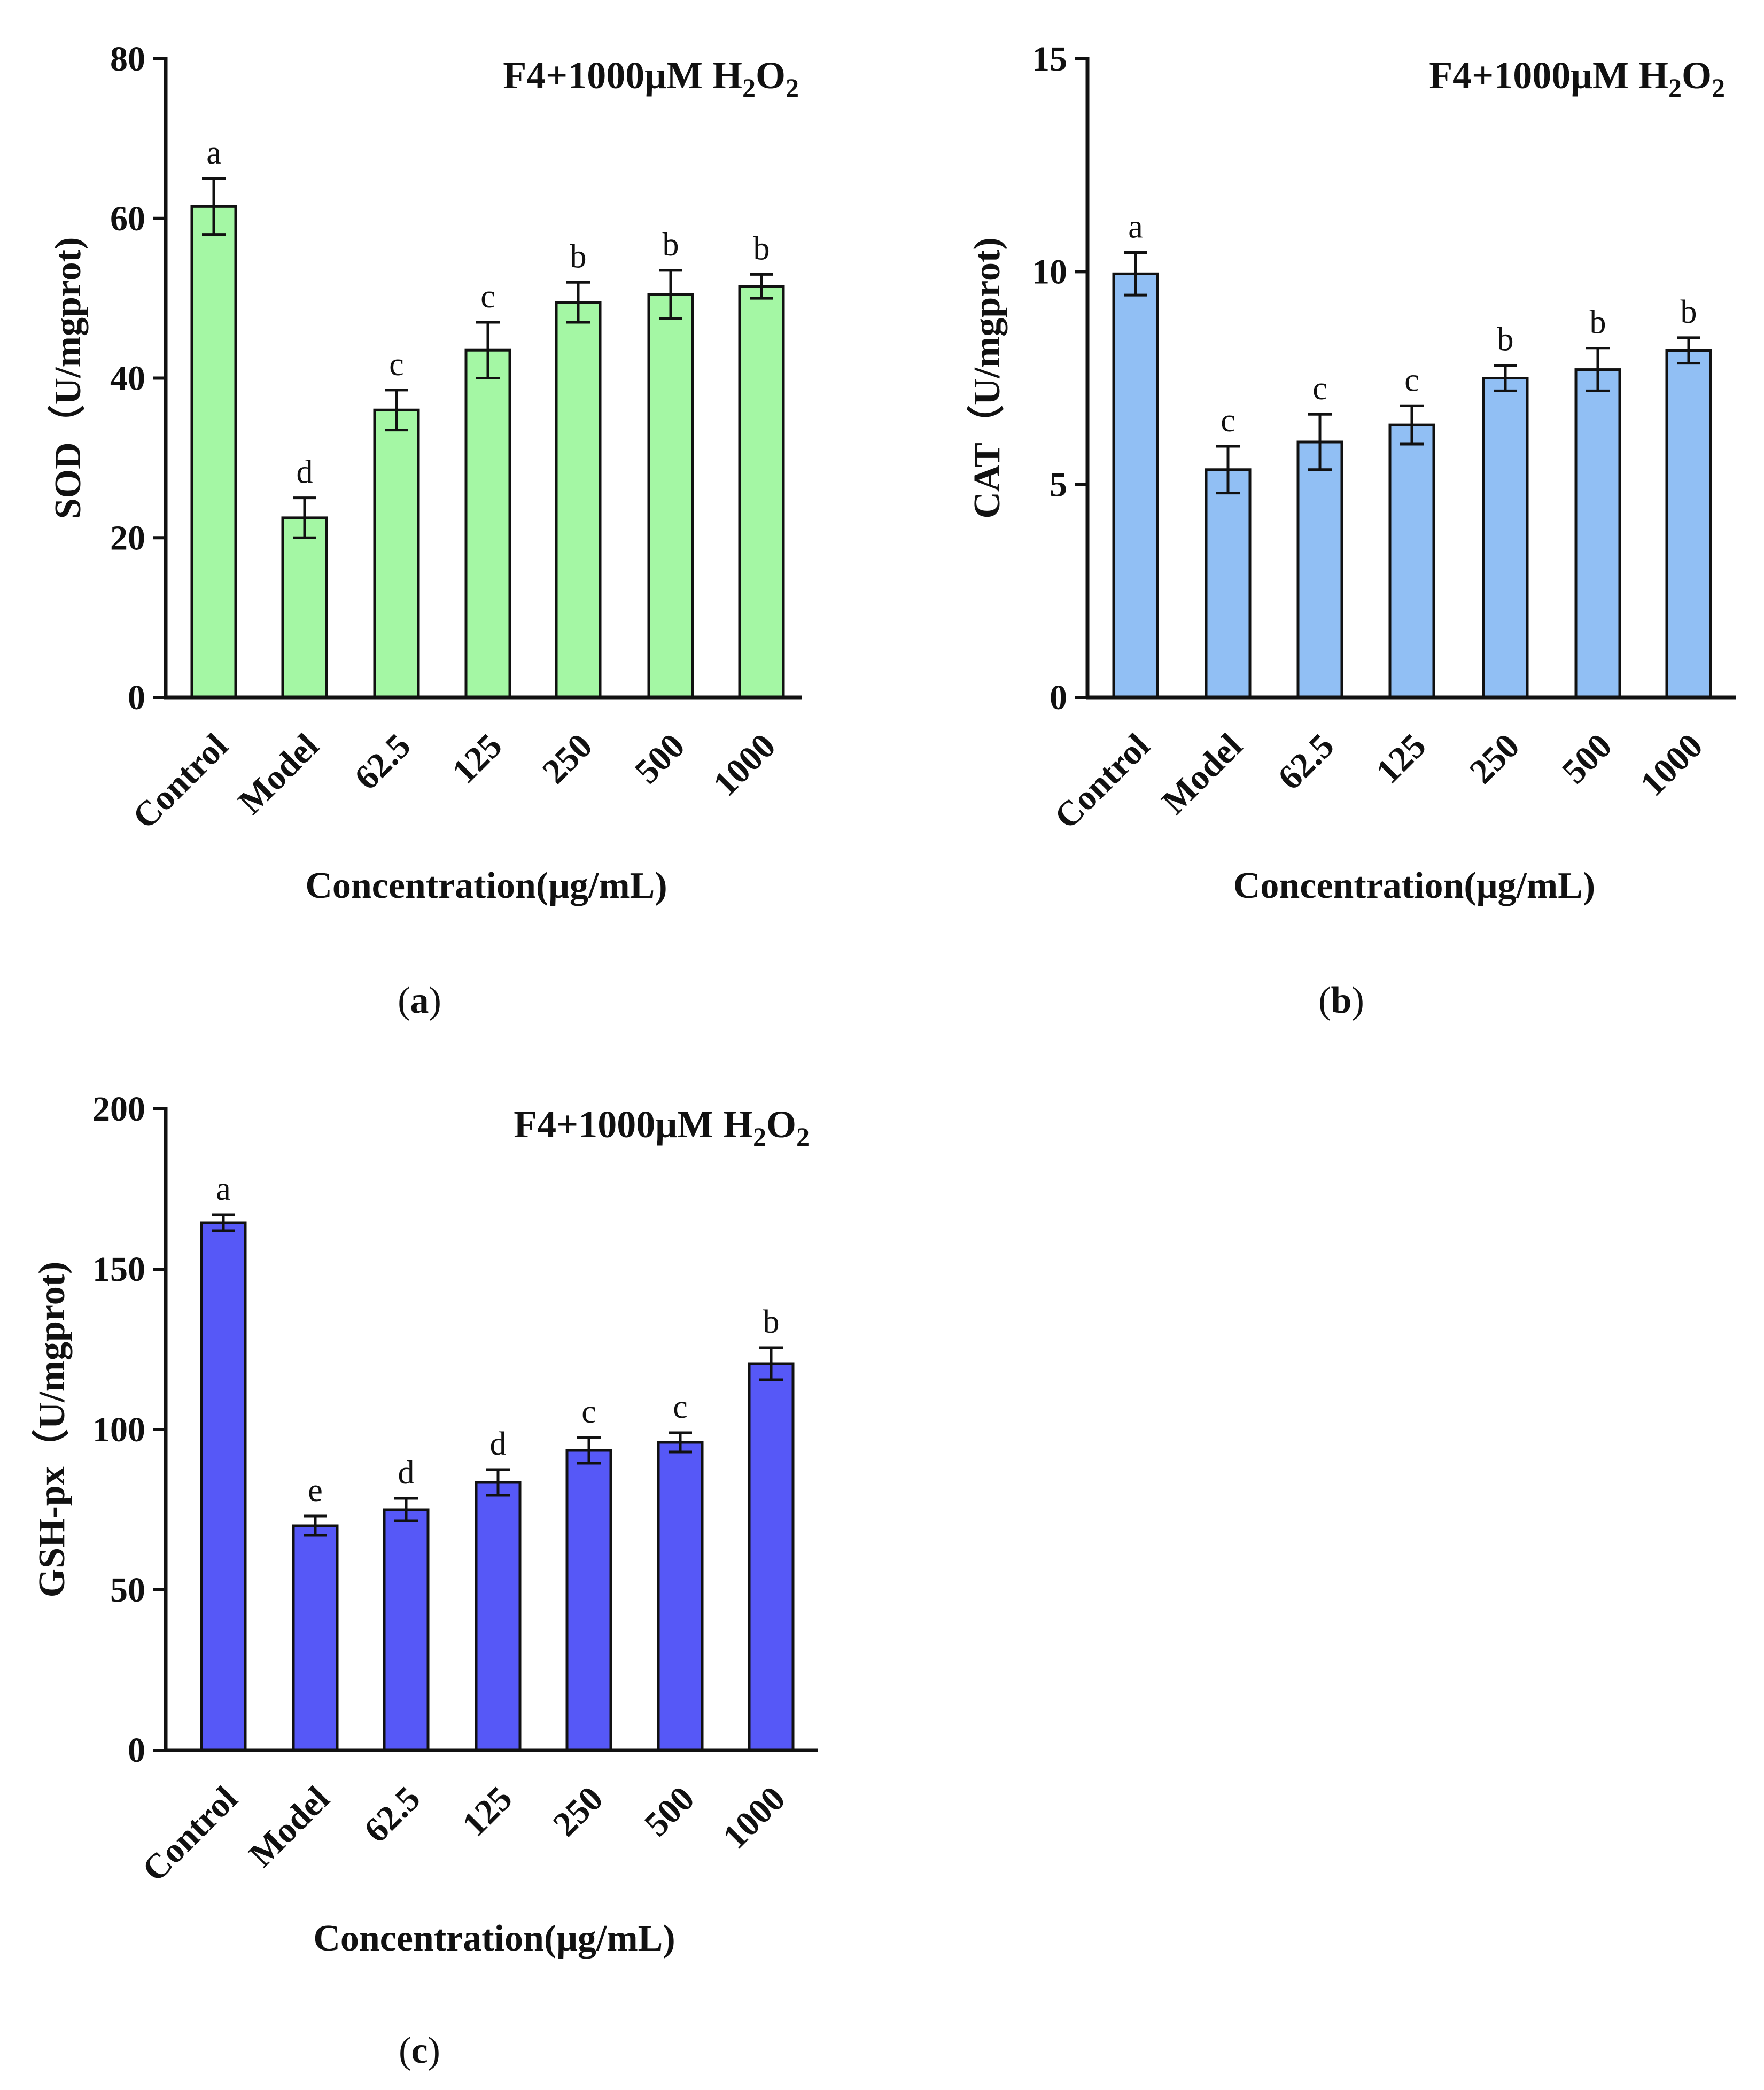 Image resolution: width=1764 pixels, height=2090 pixels. I want to click on y-axis-title: SOD（U/mgprot), so click(68, 378).